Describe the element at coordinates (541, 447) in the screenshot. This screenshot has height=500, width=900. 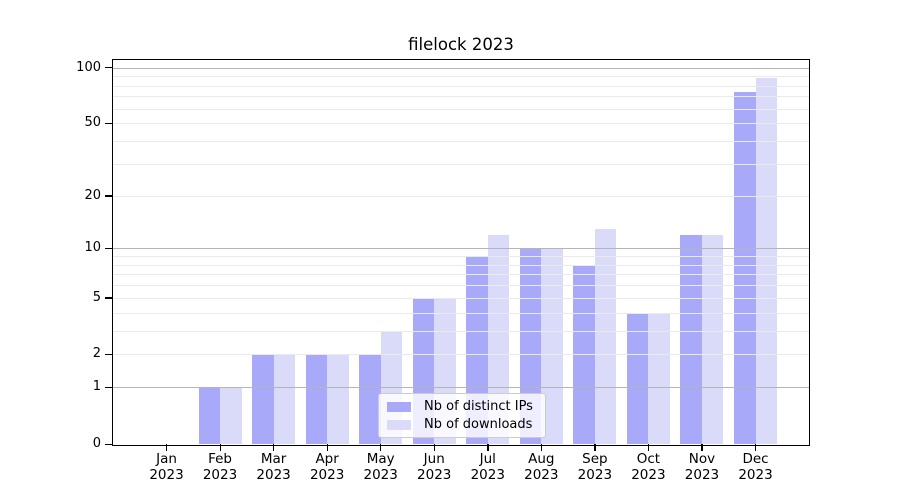
I see `x-tick-mark-aug` at that location.